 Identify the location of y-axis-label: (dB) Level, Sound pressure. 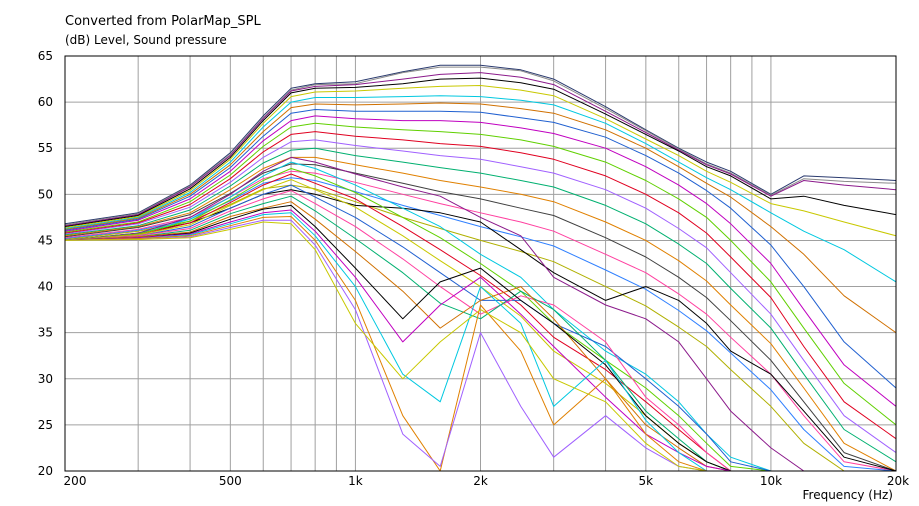
(146, 40).